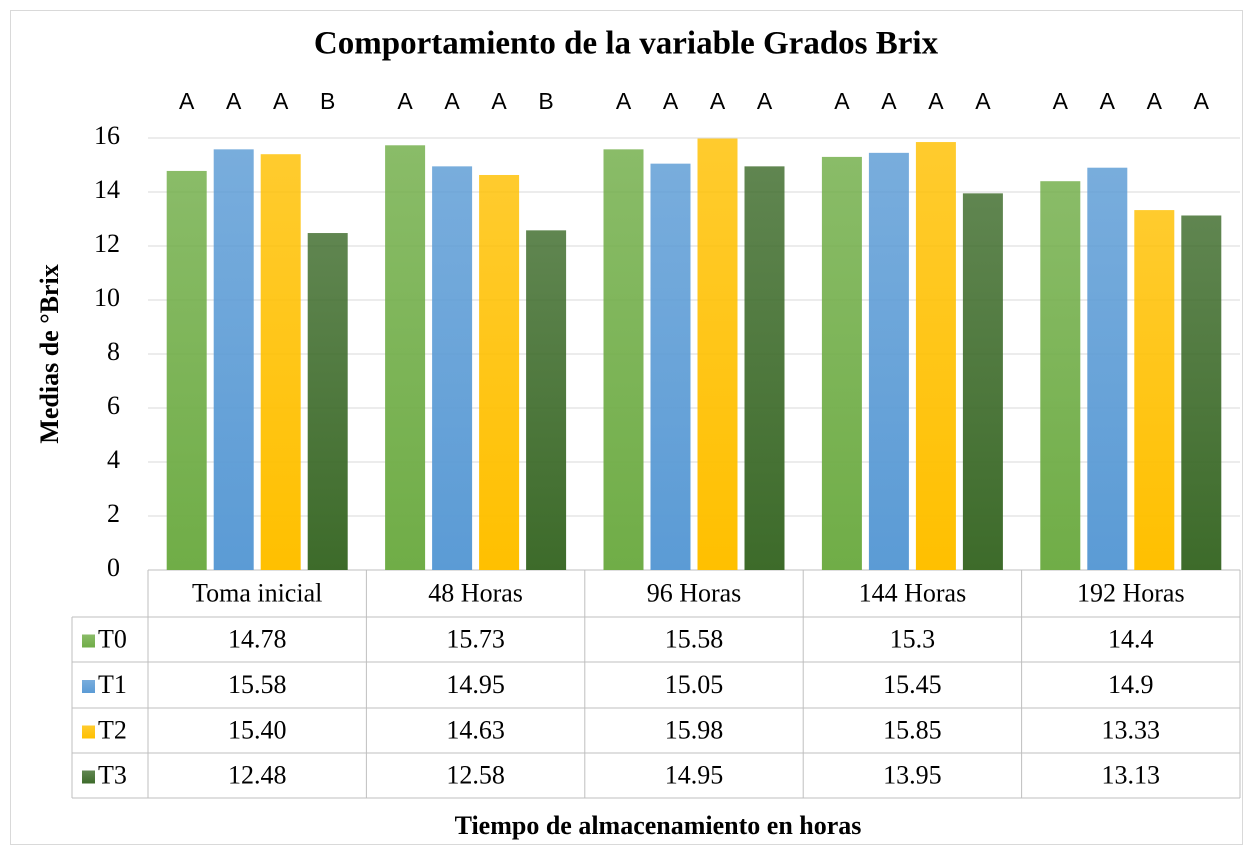 This screenshot has height=857, width=1253. What do you see at coordinates (107, 243) in the screenshot?
I see `y-tick-label: 12` at bounding box center [107, 243].